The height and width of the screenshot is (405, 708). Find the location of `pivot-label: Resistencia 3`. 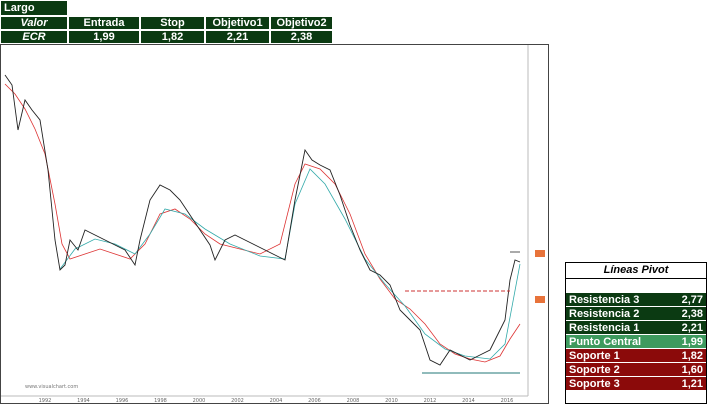

pivot-label: Resistencia 3 is located at coordinates (604, 299).